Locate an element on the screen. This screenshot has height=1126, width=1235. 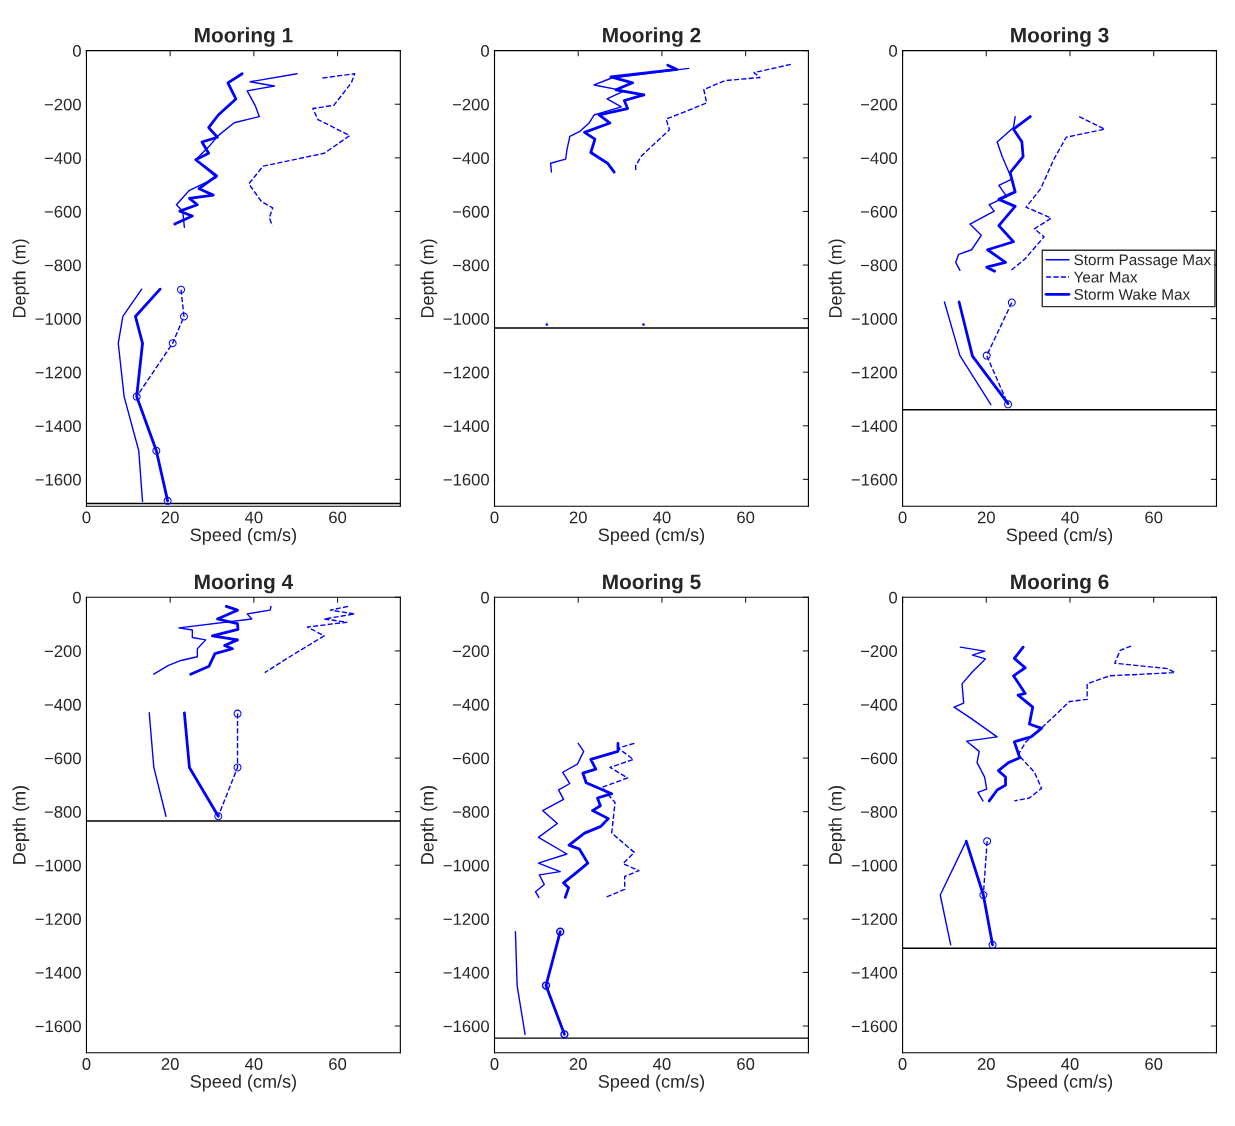
legend-label: Storm Wake Max is located at coordinates (1132, 294).